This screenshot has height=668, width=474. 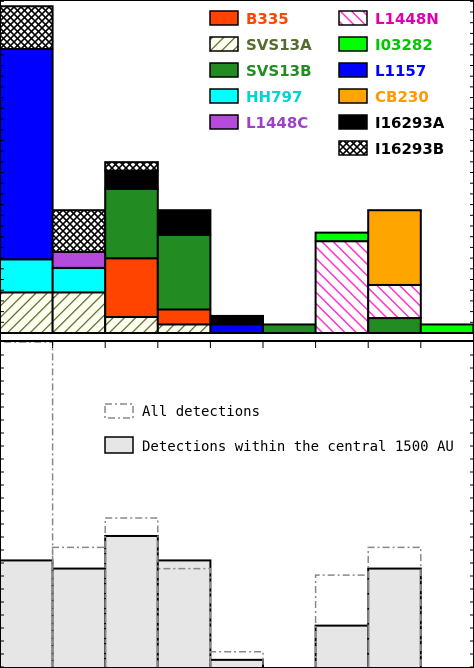 What do you see at coordinates (353, 18) in the screenshot?
I see `legend-swatch-l1448n` at bounding box center [353, 18].